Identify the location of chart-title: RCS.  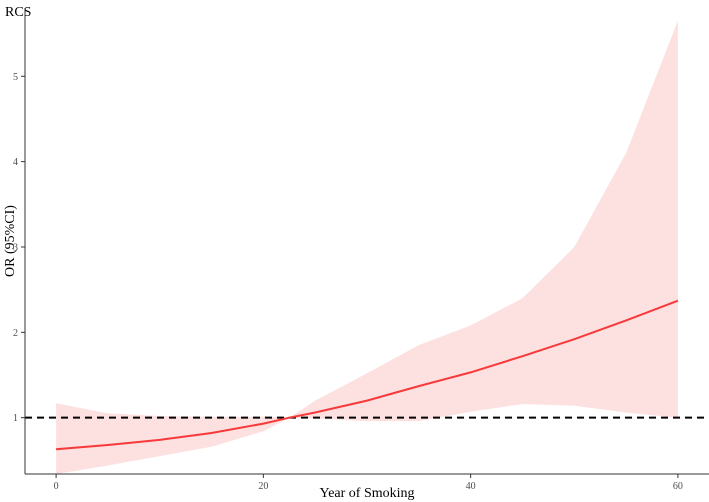
(18, 12).